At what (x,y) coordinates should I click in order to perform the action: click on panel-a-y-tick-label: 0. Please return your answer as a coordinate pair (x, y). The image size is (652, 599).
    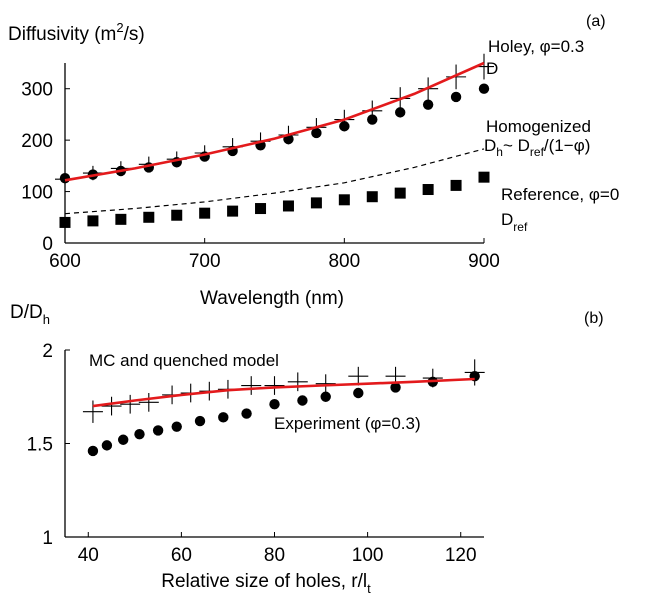
    Looking at the image, I should click on (47, 244).